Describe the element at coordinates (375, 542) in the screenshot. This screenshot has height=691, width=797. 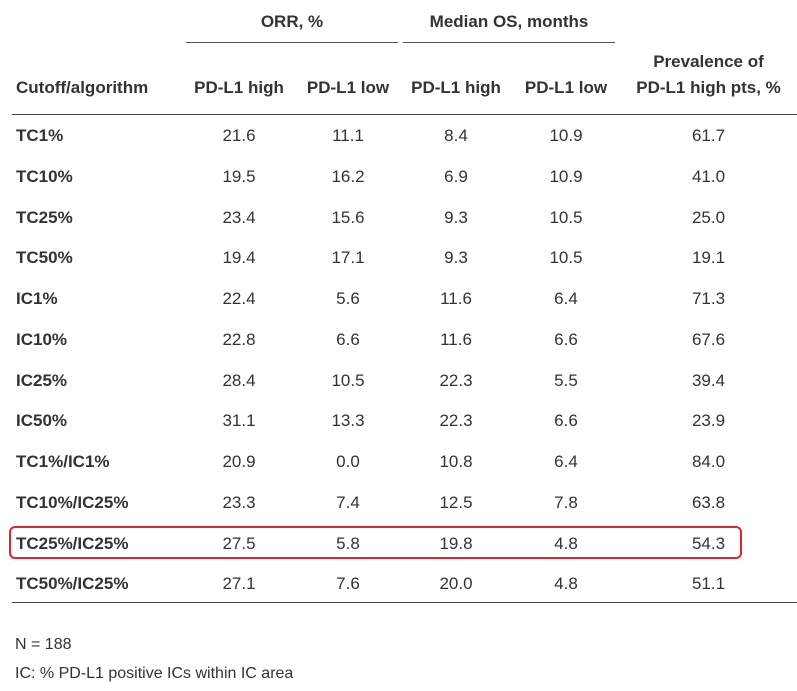
I see `highlight-box` at that location.